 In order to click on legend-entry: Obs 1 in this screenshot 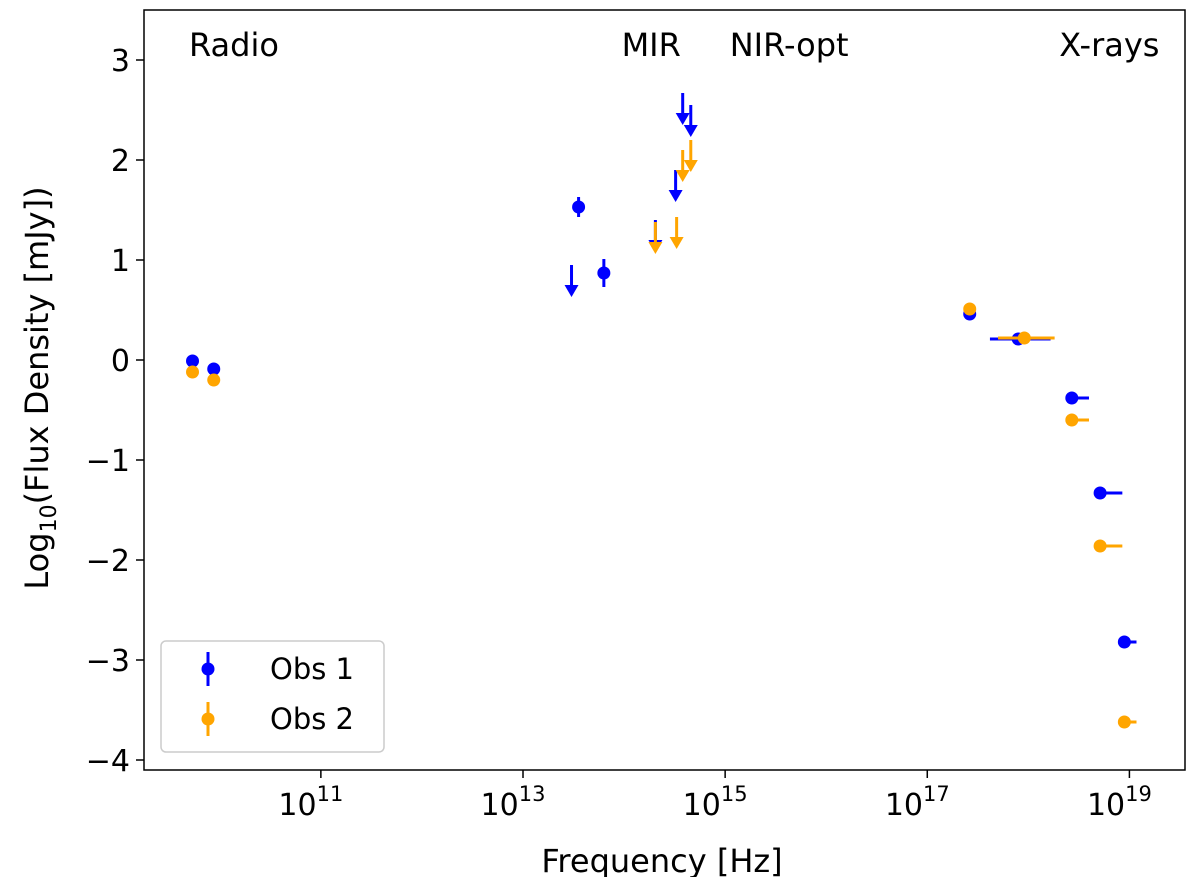, I will do `click(277, 669)`.